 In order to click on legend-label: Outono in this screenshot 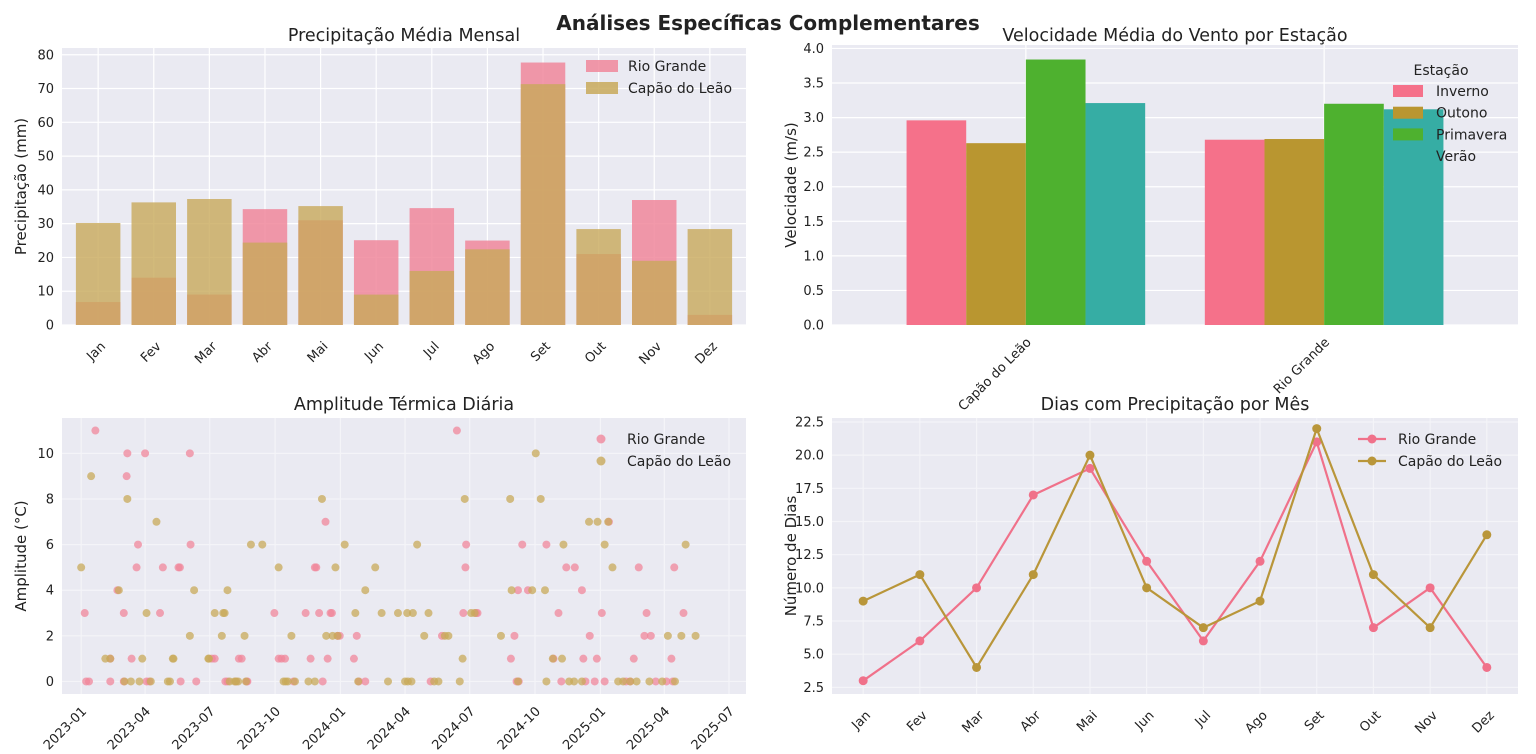, I will do `click(1461, 114)`.